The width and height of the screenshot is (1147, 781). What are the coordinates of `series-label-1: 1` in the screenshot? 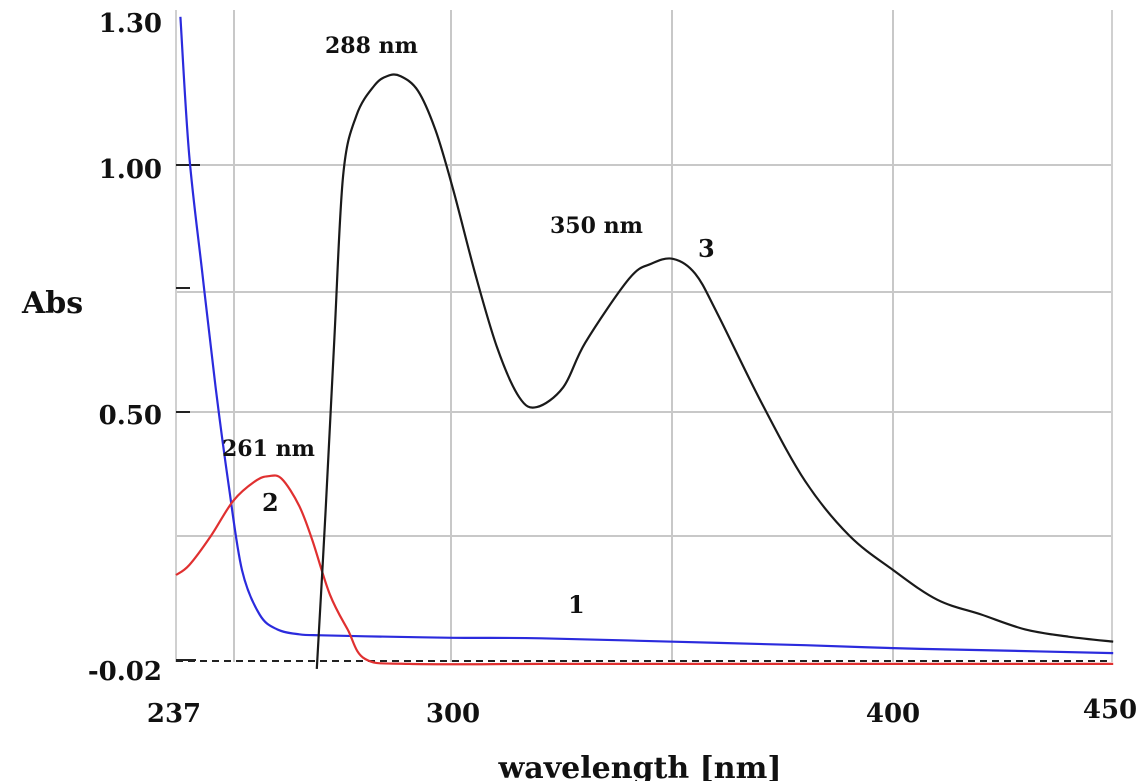 It's located at (576, 604).